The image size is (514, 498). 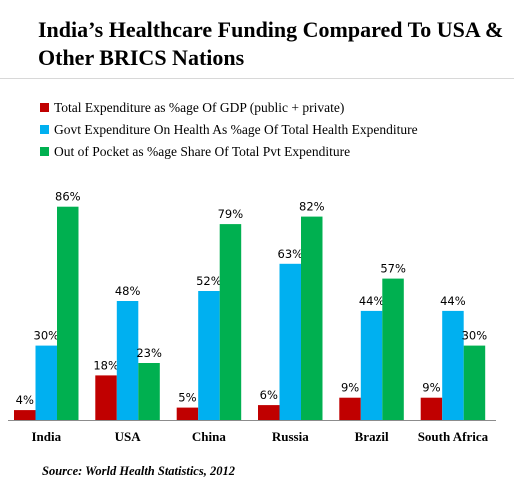 I want to click on category-label: South Africa, so click(x=453, y=436).